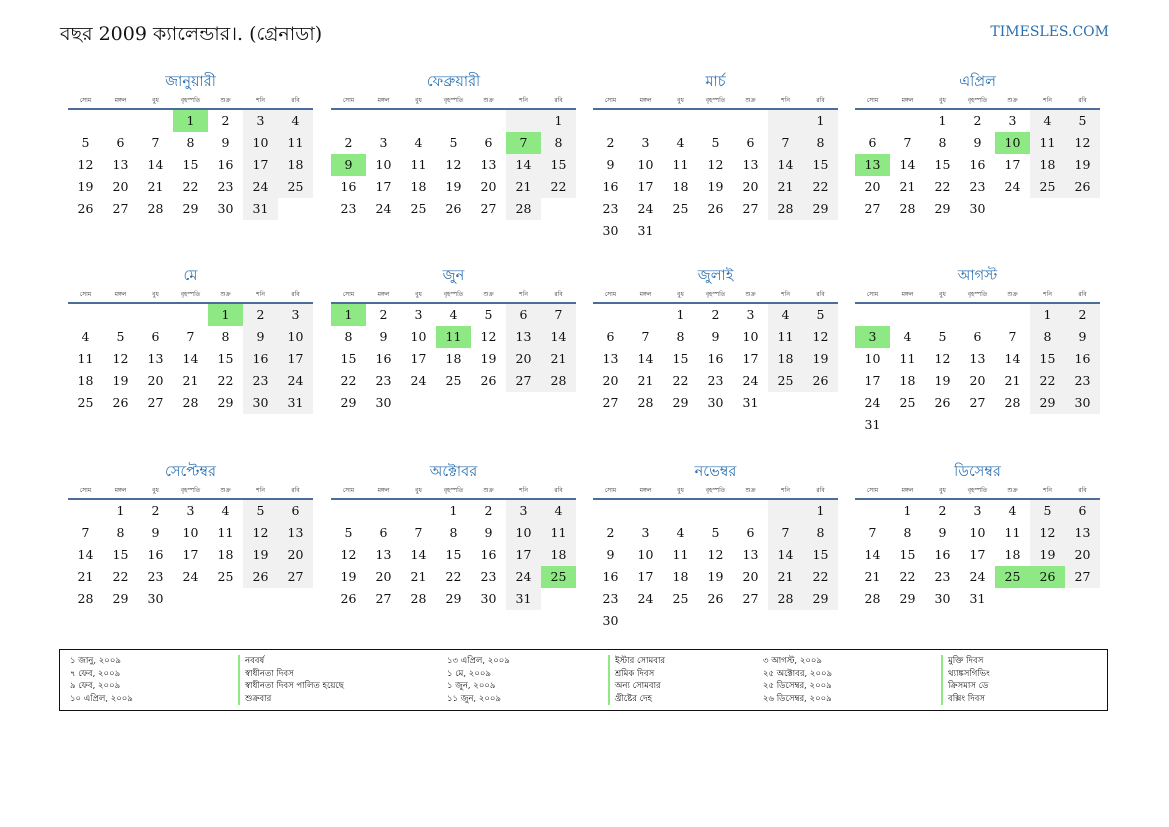 Image resolution: width=1169 pixels, height=827 pixels. Describe the element at coordinates (1049, 32) in the screenshot. I see `site-link: TIMESLES.COM` at that location.